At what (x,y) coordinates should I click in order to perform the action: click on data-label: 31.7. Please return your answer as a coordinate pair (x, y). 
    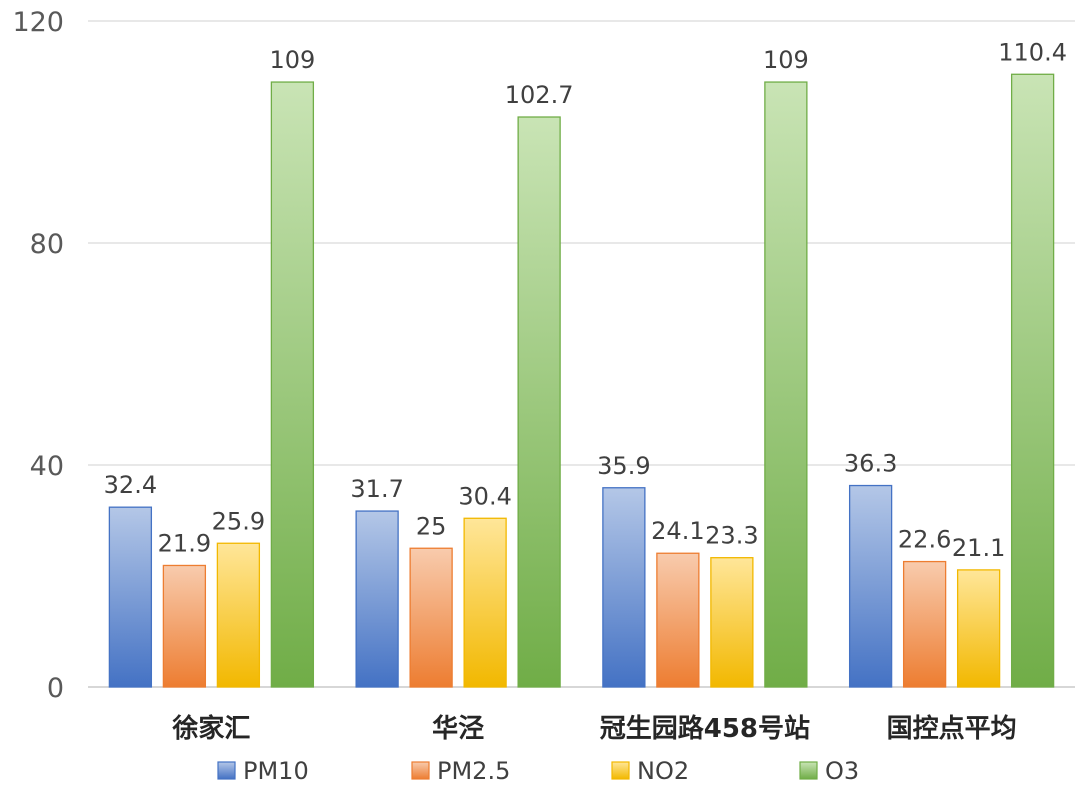
    Looking at the image, I should click on (376, 489).